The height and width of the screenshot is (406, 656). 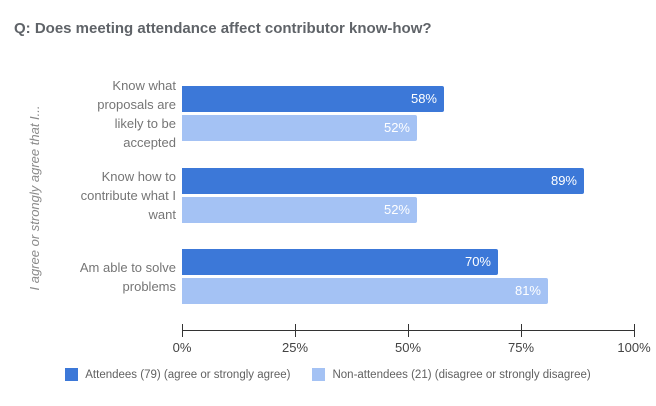 I want to click on category-label-line: accepted, so click(x=149, y=142).